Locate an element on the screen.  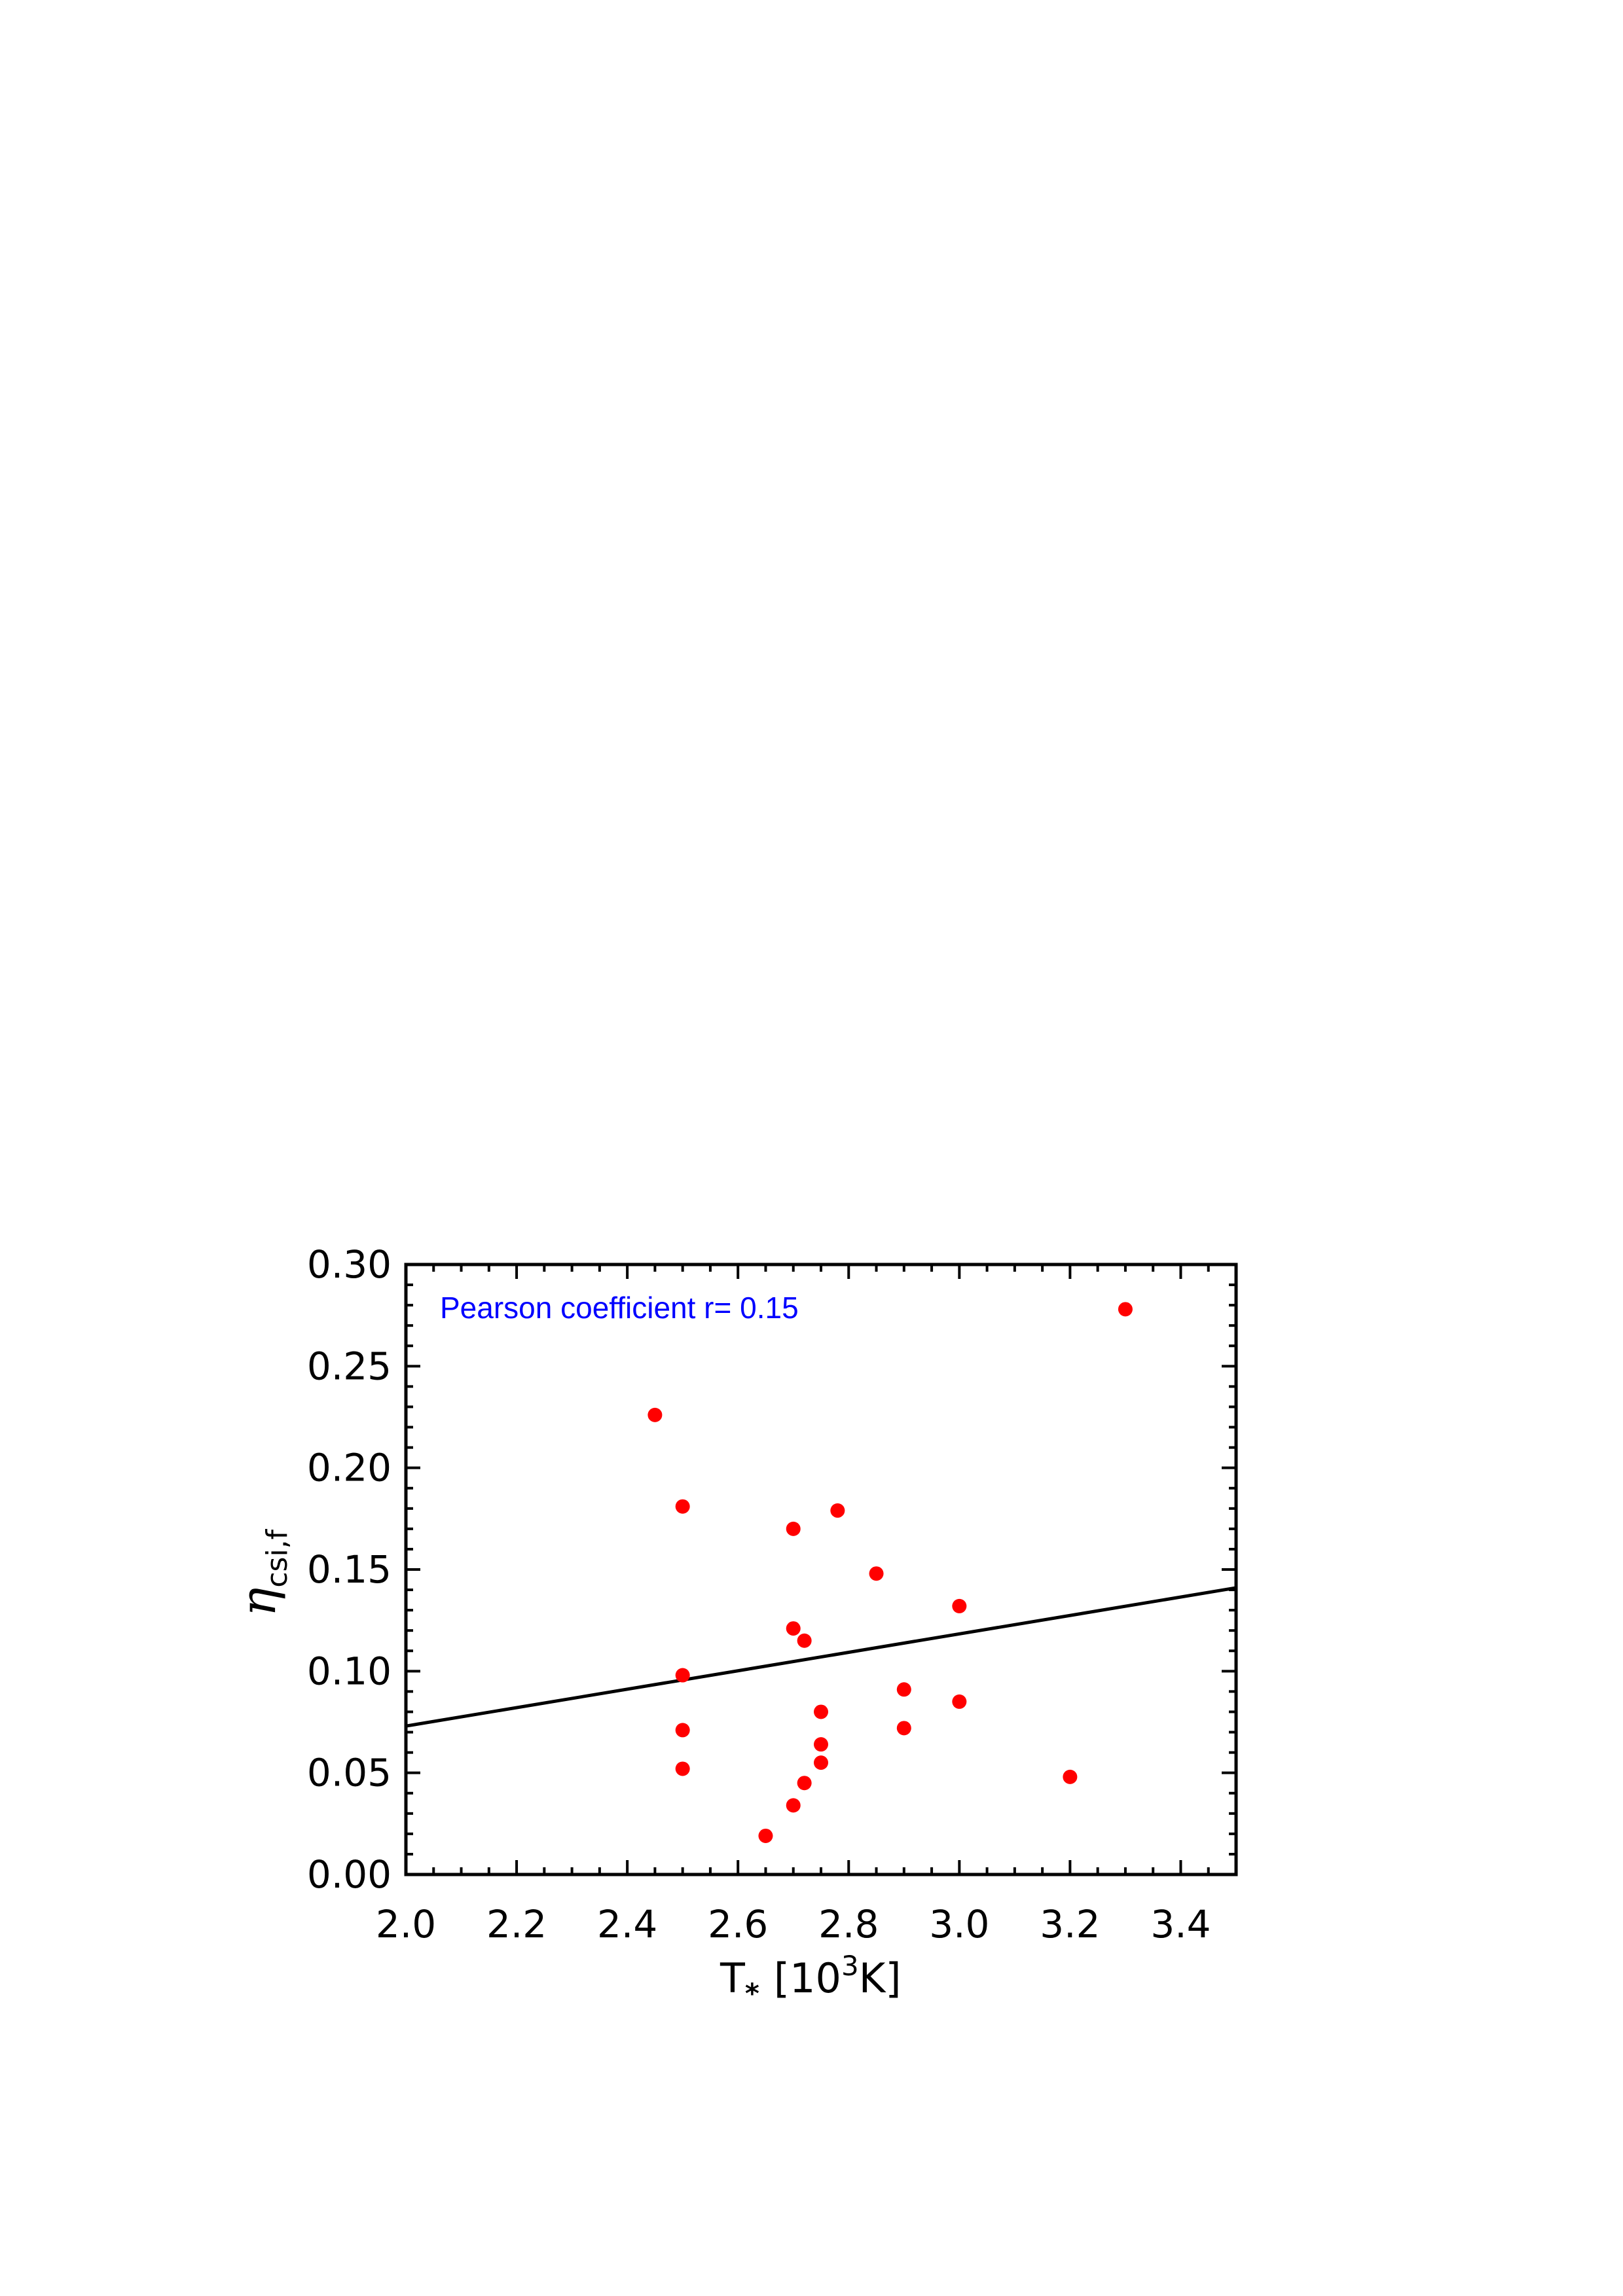
x-tick-label: 3.0 is located at coordinates (959, 1924).